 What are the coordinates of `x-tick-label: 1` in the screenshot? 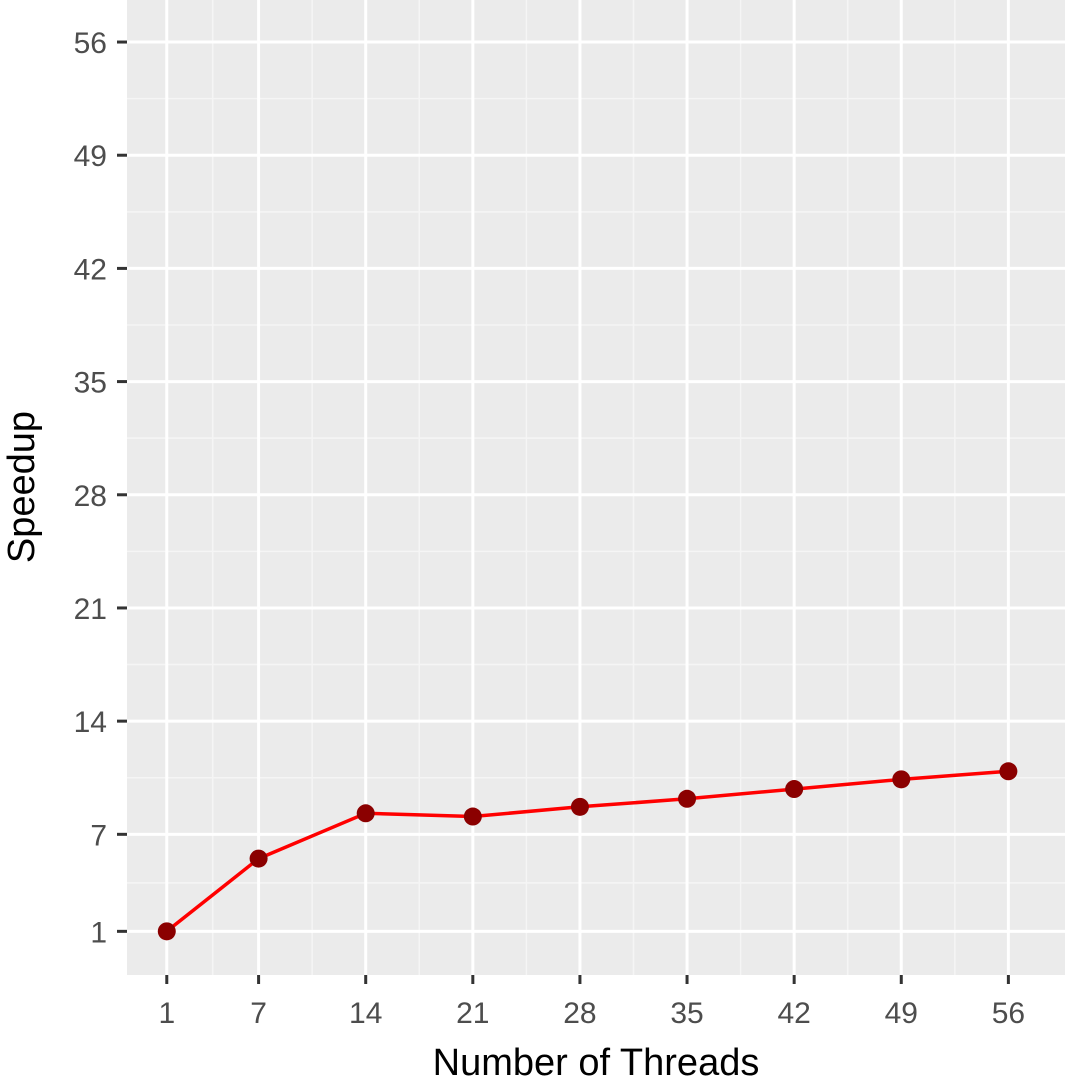 It's located at (166, 1013).